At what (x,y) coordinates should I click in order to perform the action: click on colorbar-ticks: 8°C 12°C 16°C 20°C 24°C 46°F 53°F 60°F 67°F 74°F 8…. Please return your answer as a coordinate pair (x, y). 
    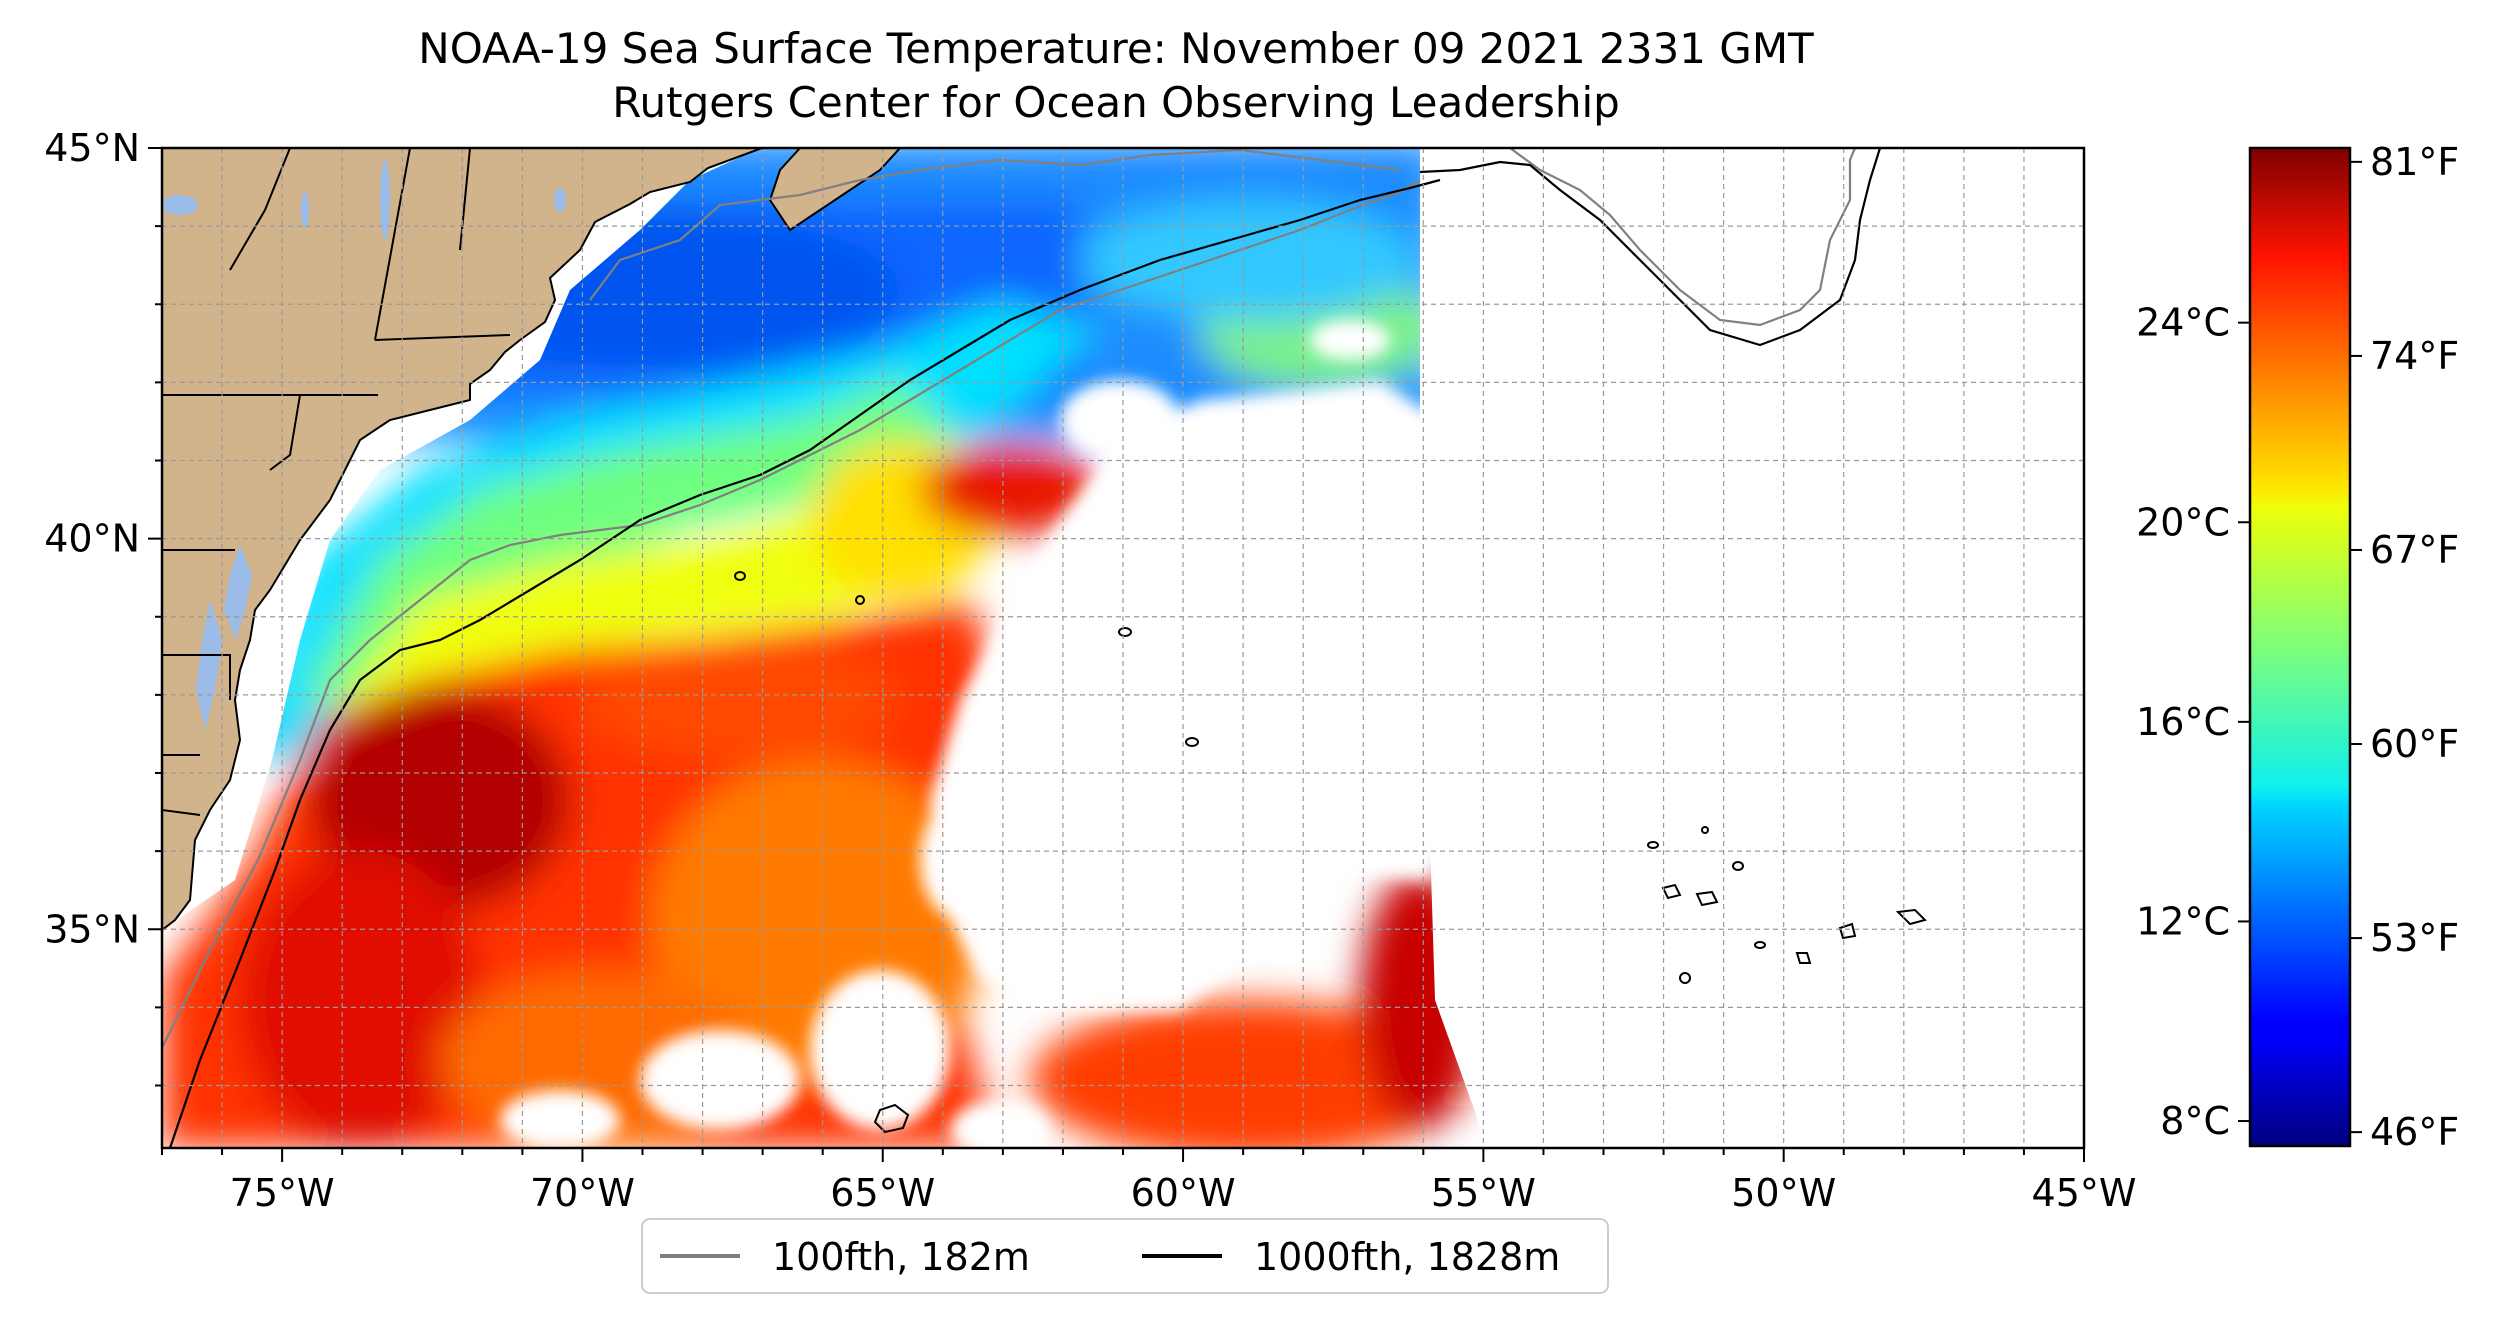
    Looking at the image, I should click on (2297, 647).